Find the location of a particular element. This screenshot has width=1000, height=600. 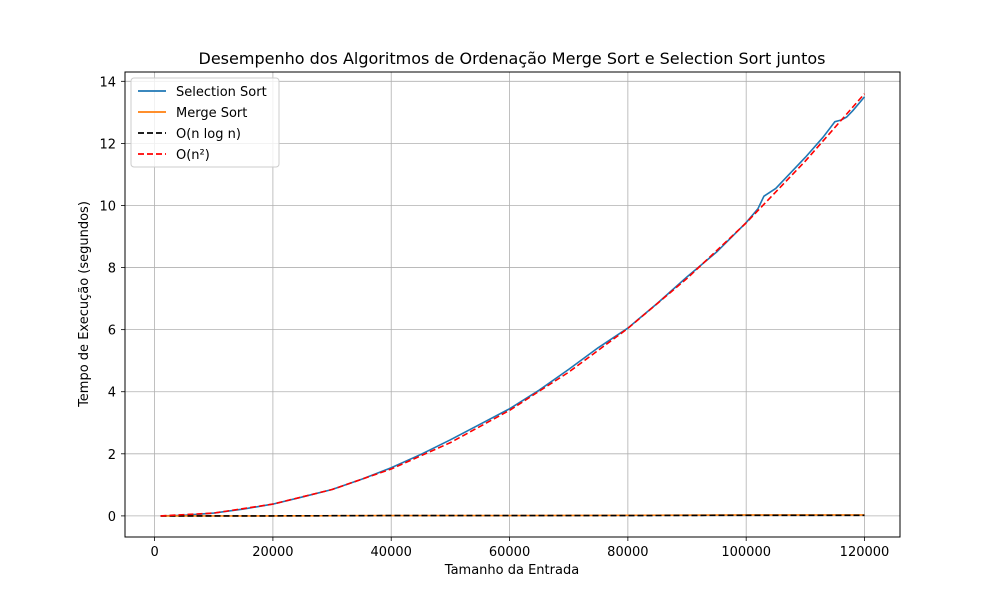

y-tick-label: 4 is located at coordinates (112, 393).